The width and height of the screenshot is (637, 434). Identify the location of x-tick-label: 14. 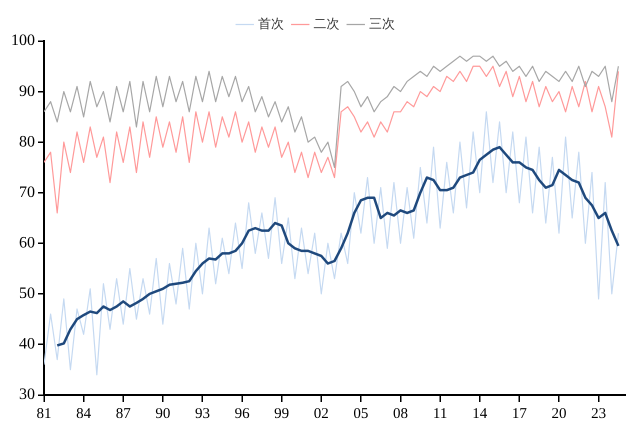
(480, 414).